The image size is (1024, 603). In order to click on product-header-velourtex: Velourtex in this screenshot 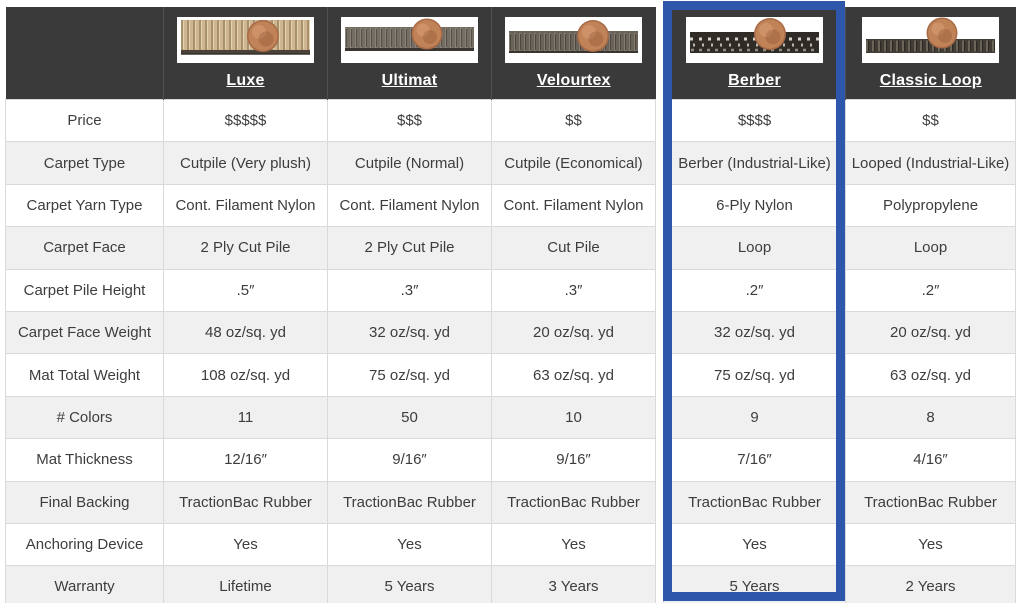, I will do `click(573, 53)`.